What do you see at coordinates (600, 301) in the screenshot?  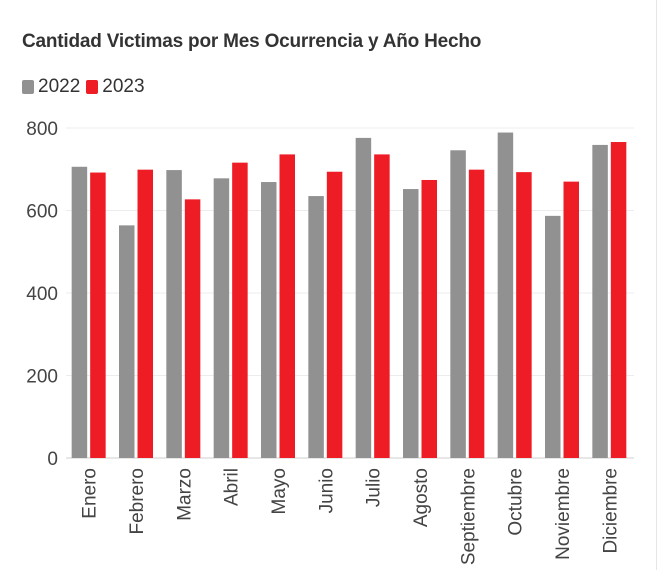 I see `bar-2022-diciembre` at bounding box center [600, 301].